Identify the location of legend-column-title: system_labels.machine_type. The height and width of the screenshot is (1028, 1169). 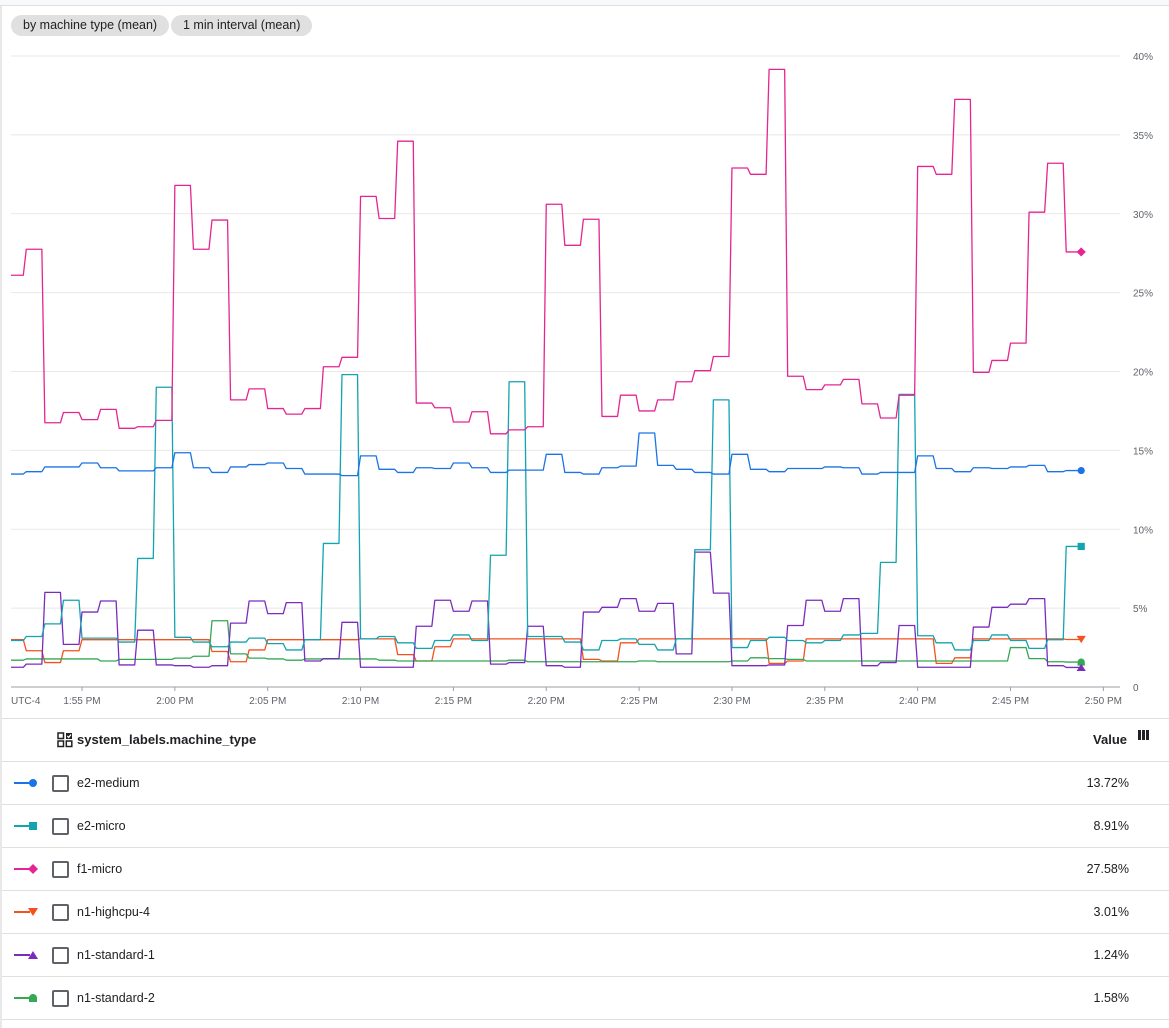
(167, 739).